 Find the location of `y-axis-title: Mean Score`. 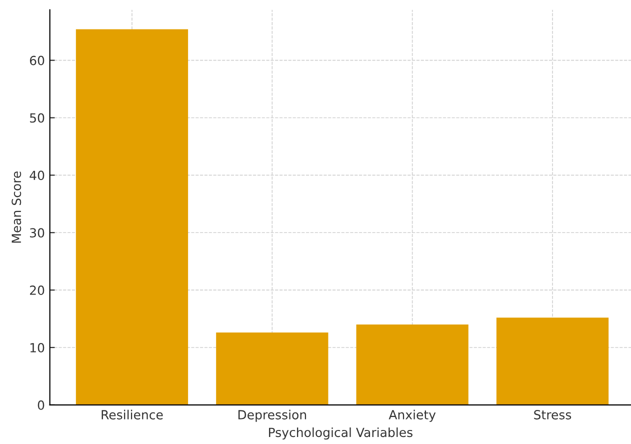

y-axis-title: Mean Score is located at coordinates (17, 207).